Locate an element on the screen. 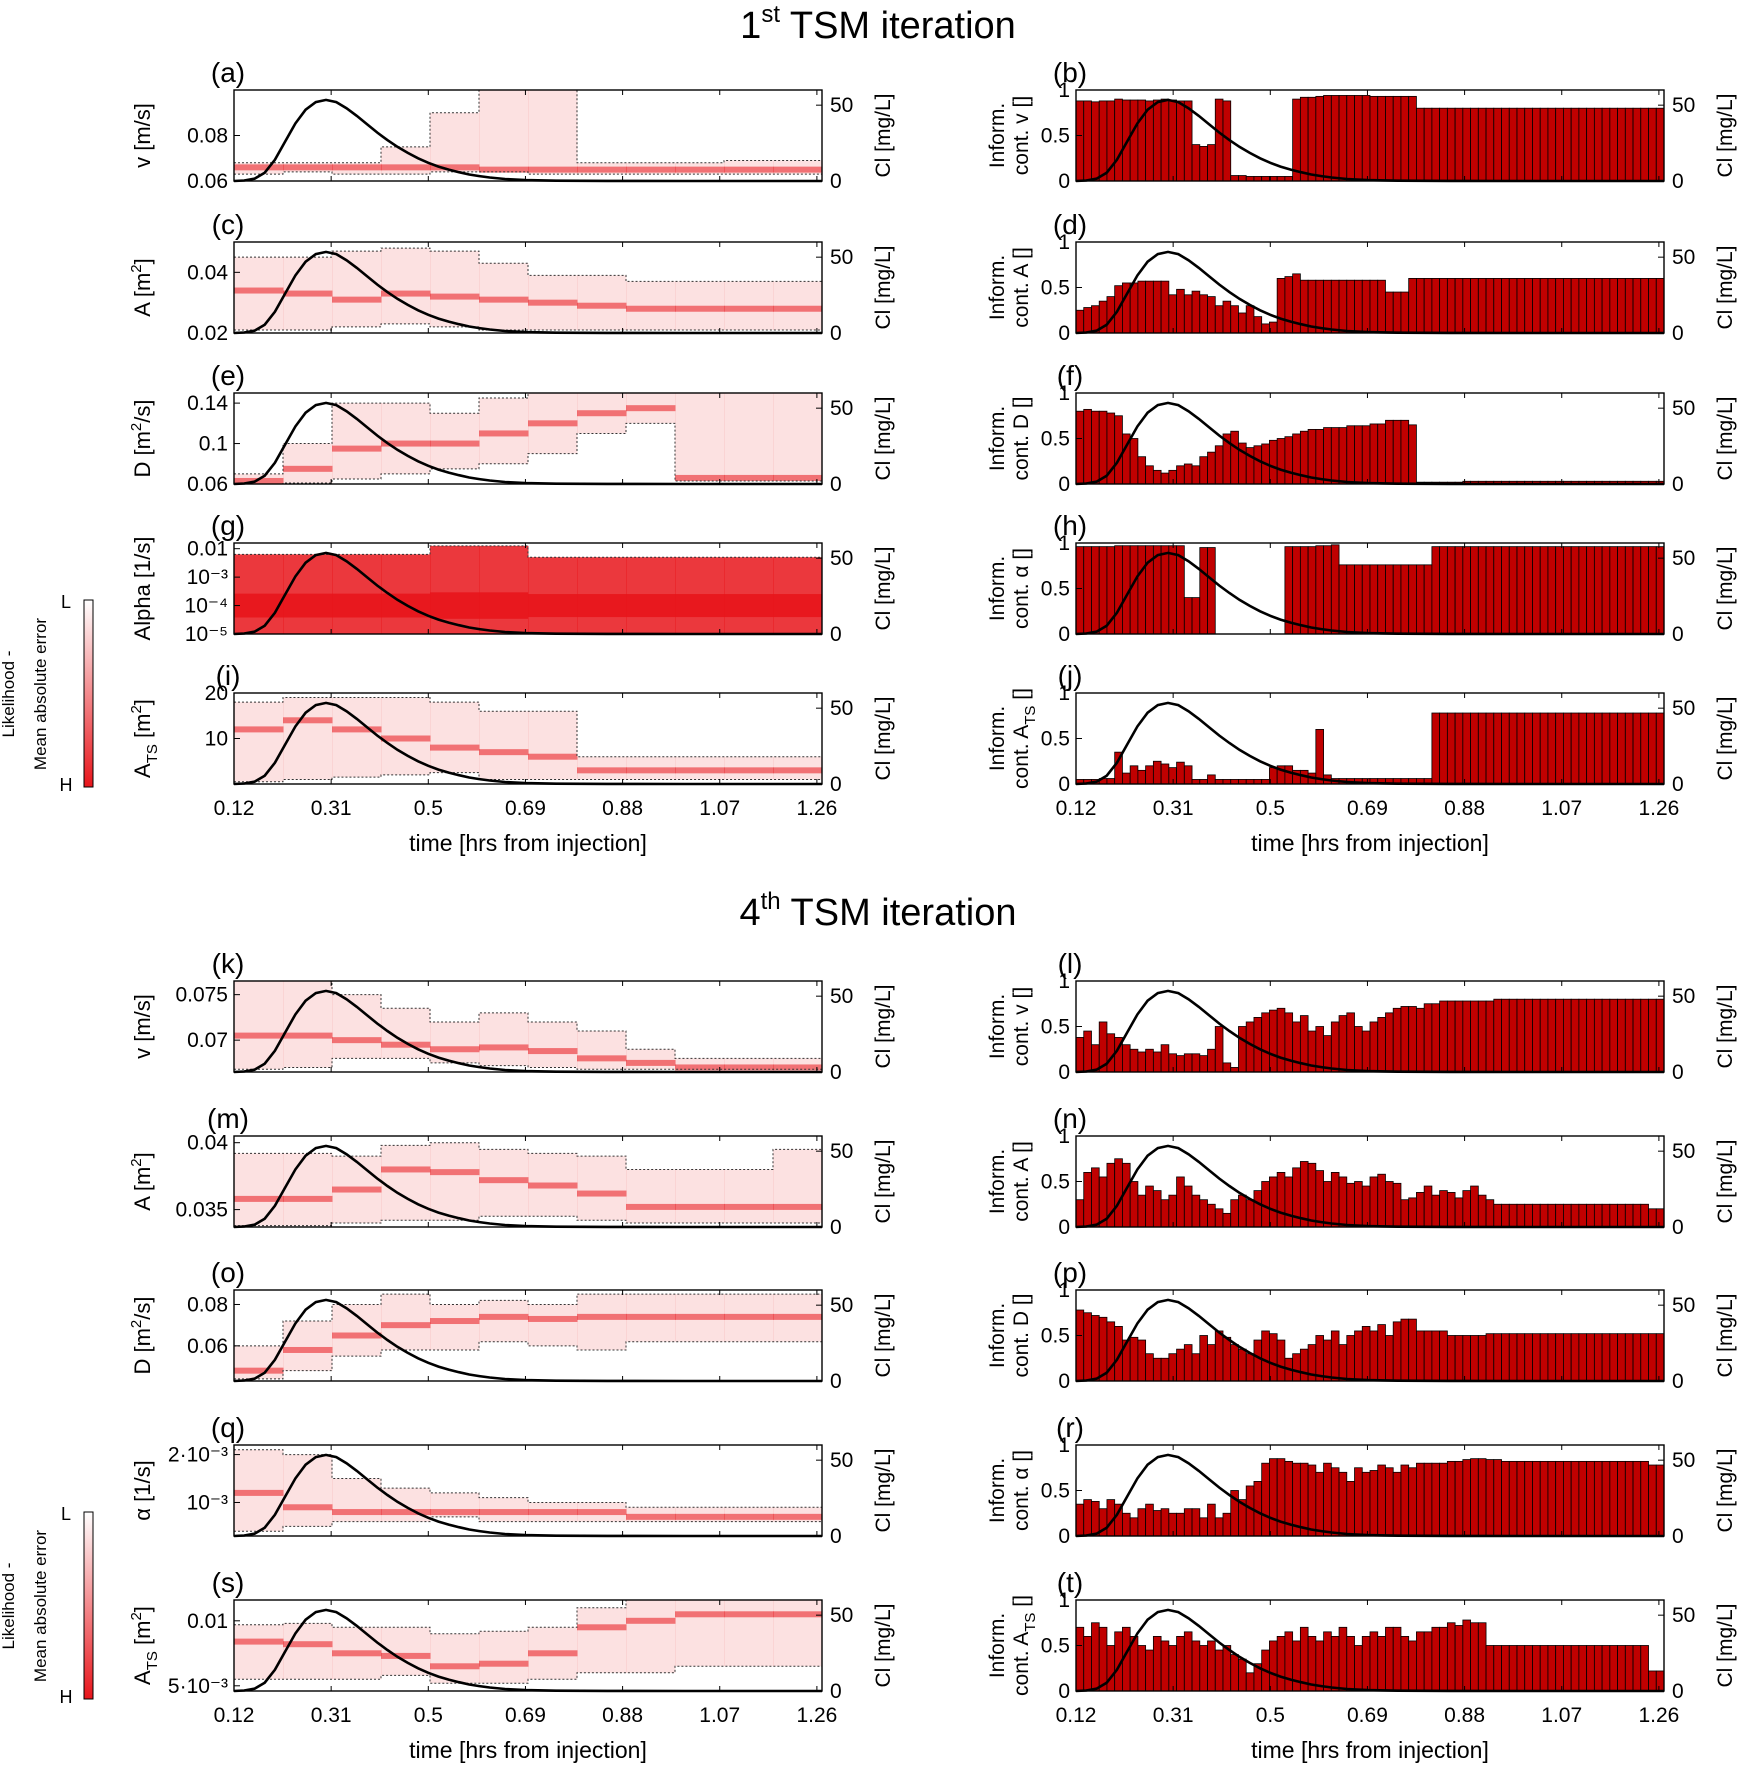 The height and width of the screenshot is (1785, 1757). y-tick-label: 1 is located at coordinates (1064, 1136).